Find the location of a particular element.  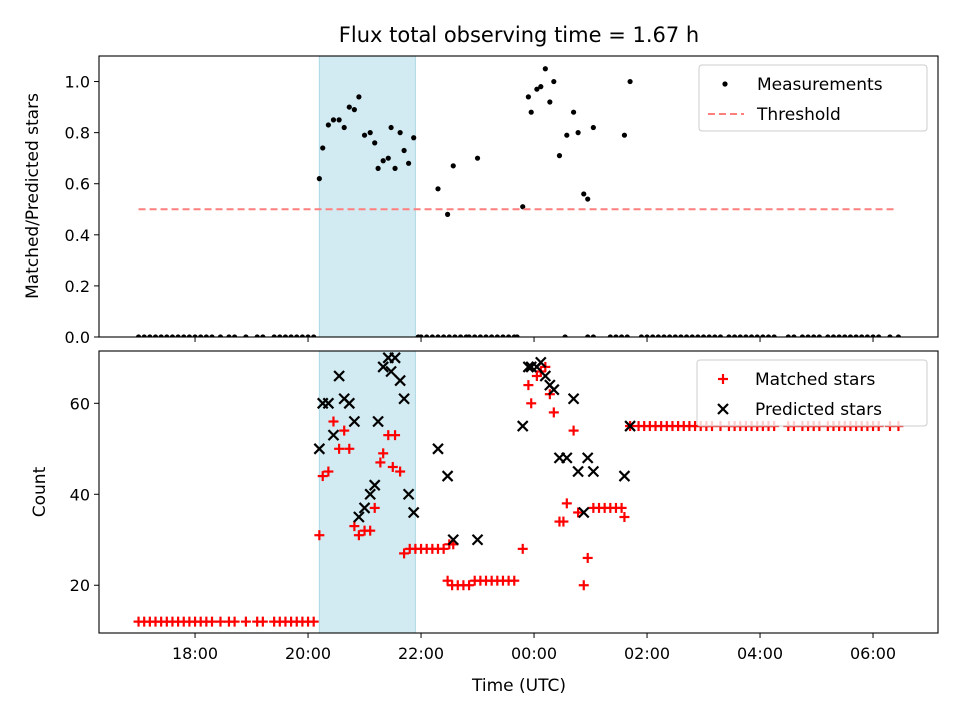

bottom-panel-y-axis-label: Count is located at coordinates (40, 491).